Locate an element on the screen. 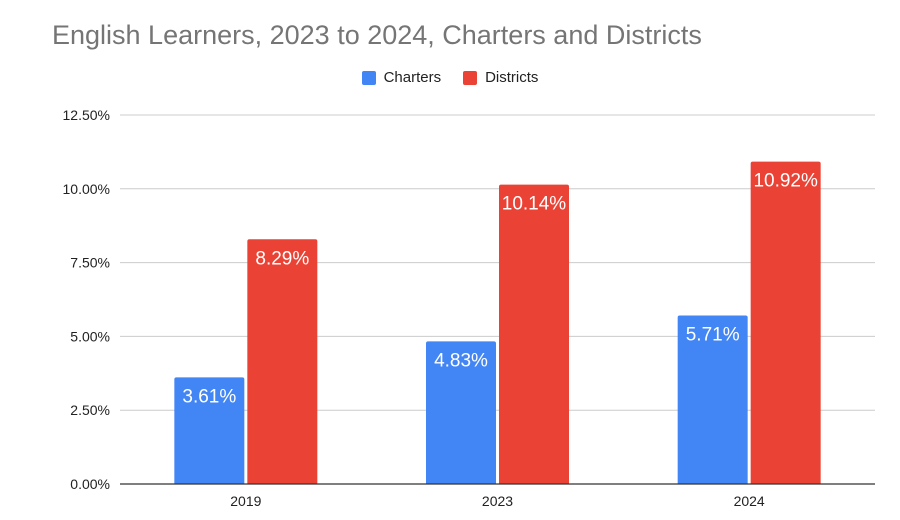 This screenshot has width=900, height=520. legend-swatch-charters is located at coordinates (368, 77).